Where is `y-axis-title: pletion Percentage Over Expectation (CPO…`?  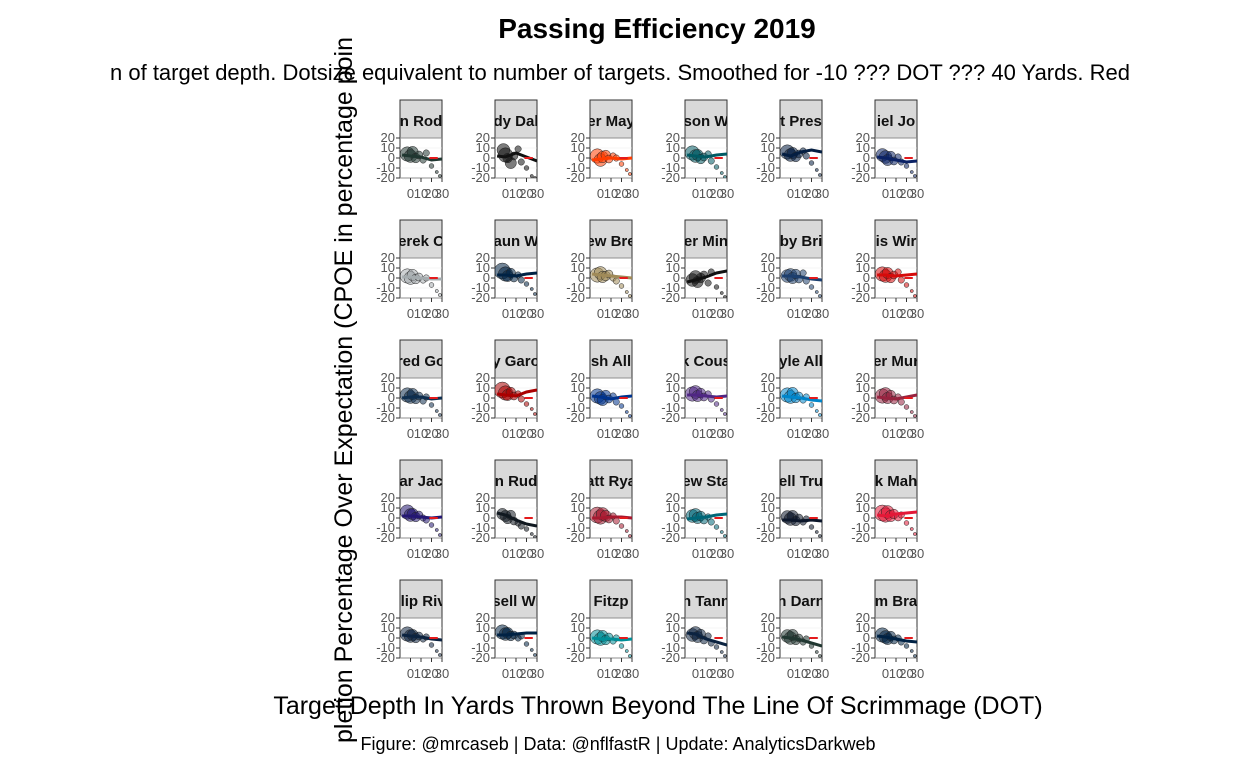 y-axis-title: pletion Percentage Over Expectation (CPO… is located at coordinates (344, 390).